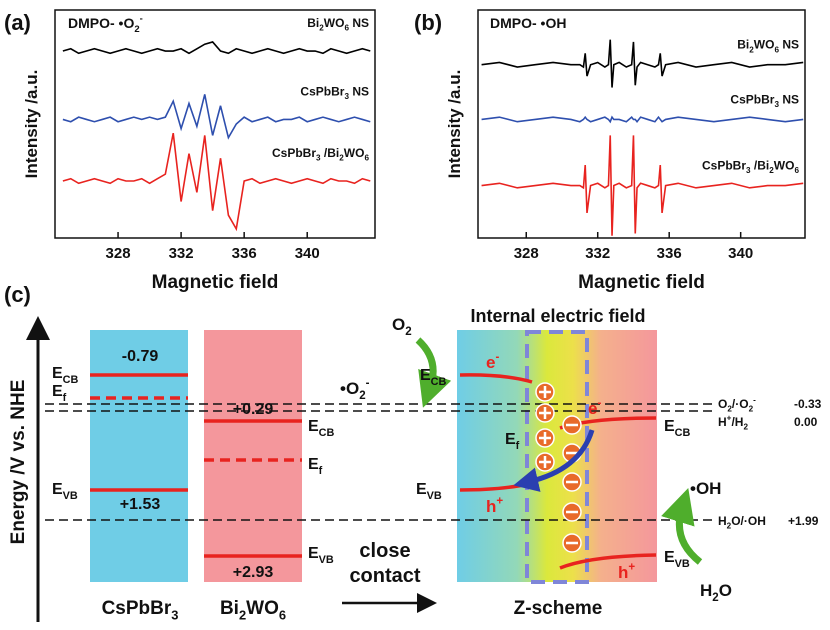  What do you see at coordinates (572, 484) in the screenshot?
I see `minus-signs` at bounding box center [572, 484].